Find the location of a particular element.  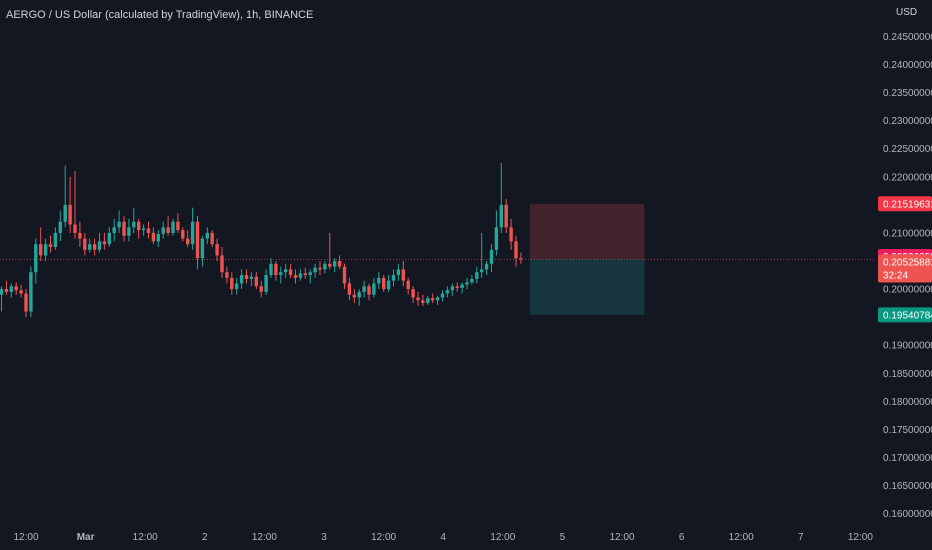

time-tick-label: Mar is located at coordinates (86, 537).